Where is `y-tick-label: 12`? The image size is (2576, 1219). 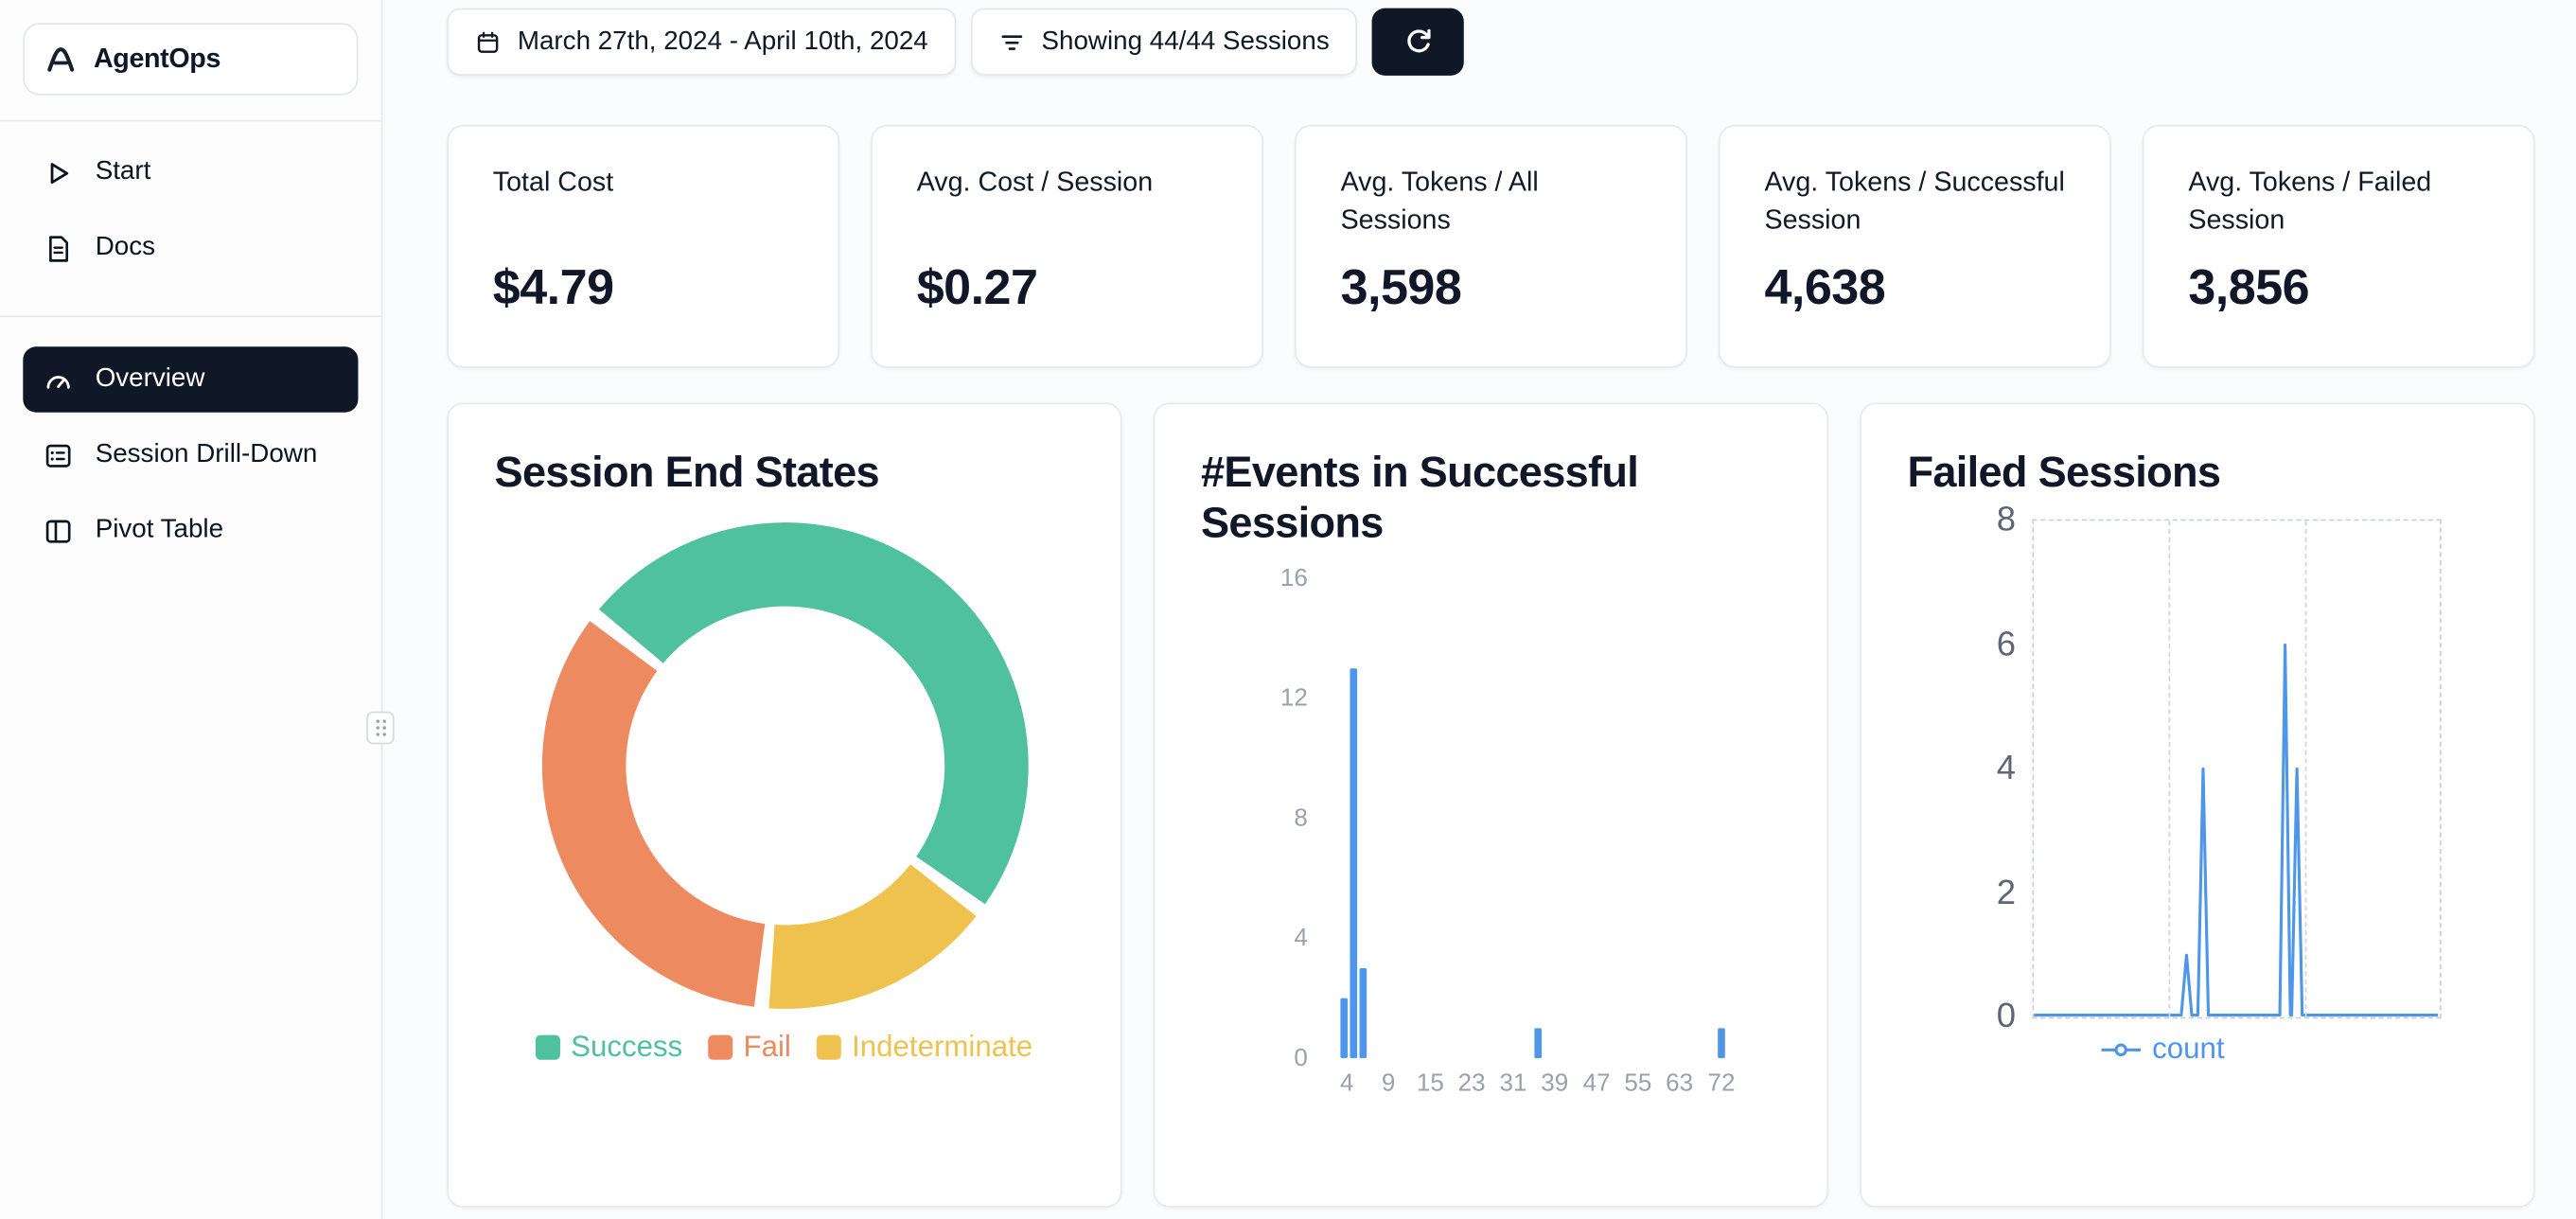
y-tick-label: 12 is located at coordinates (1293, 698).